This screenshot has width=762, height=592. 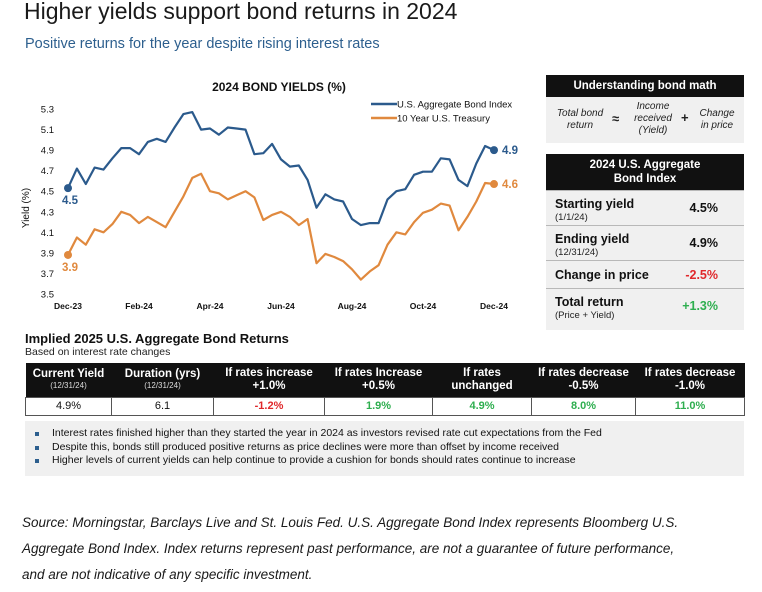 I want to click on cell-duration: 6.1, so click(x=162, y=406).